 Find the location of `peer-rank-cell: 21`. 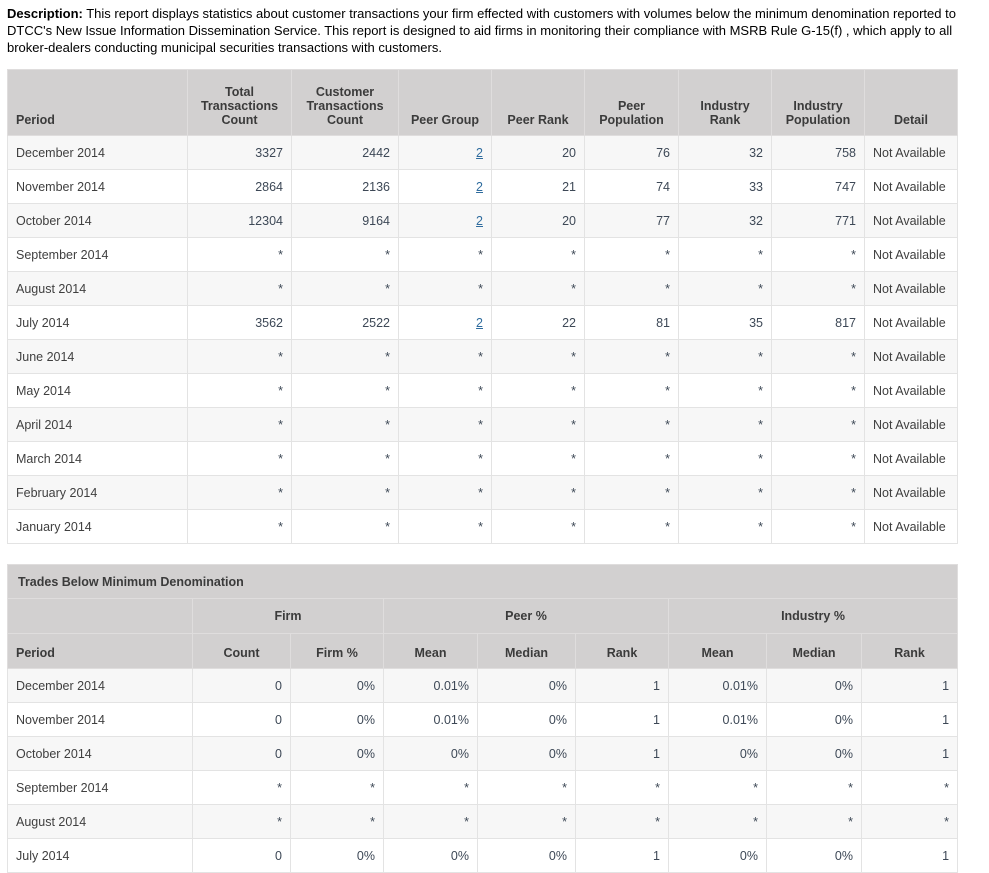

peer-rank-cell: 21 is located at coordinates (538, 186).